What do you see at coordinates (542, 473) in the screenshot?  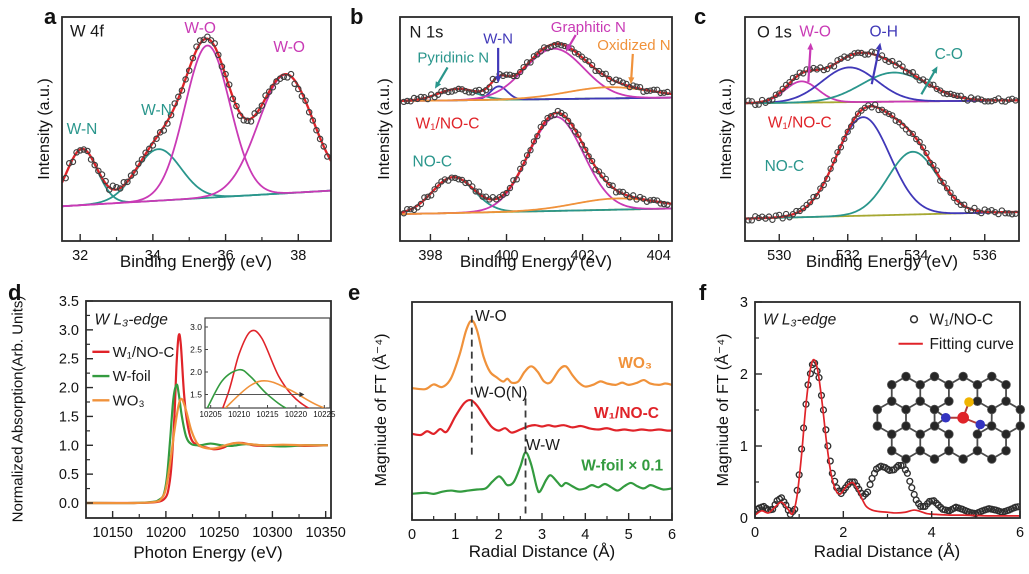 I see `curve-W-foil × 0.1` at bounding box center [542, 473].